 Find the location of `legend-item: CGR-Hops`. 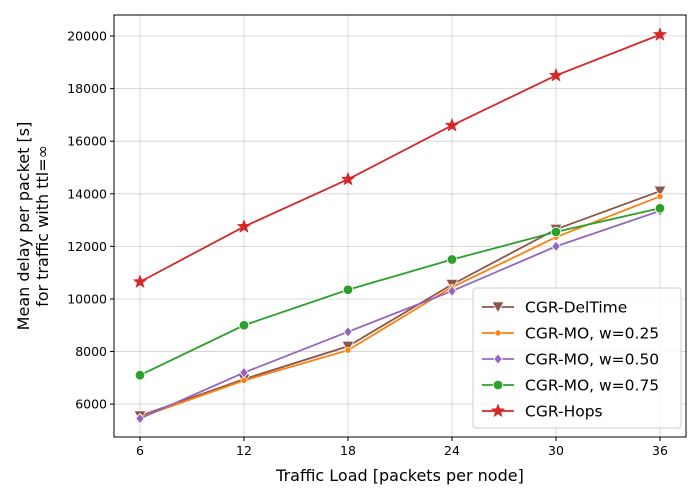

legend-item: CGR-Hops is located at coordinates (542, 412).